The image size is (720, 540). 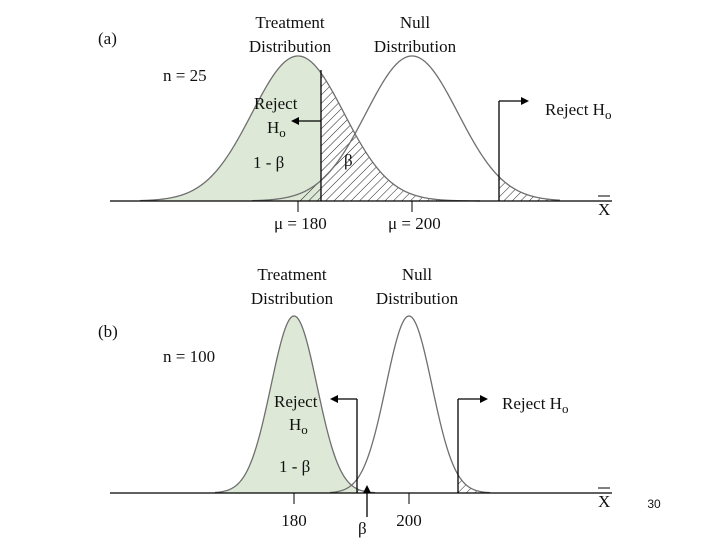 I want to click on panel-b-reject-right: Reject Ho, so click(x=535, y=405).